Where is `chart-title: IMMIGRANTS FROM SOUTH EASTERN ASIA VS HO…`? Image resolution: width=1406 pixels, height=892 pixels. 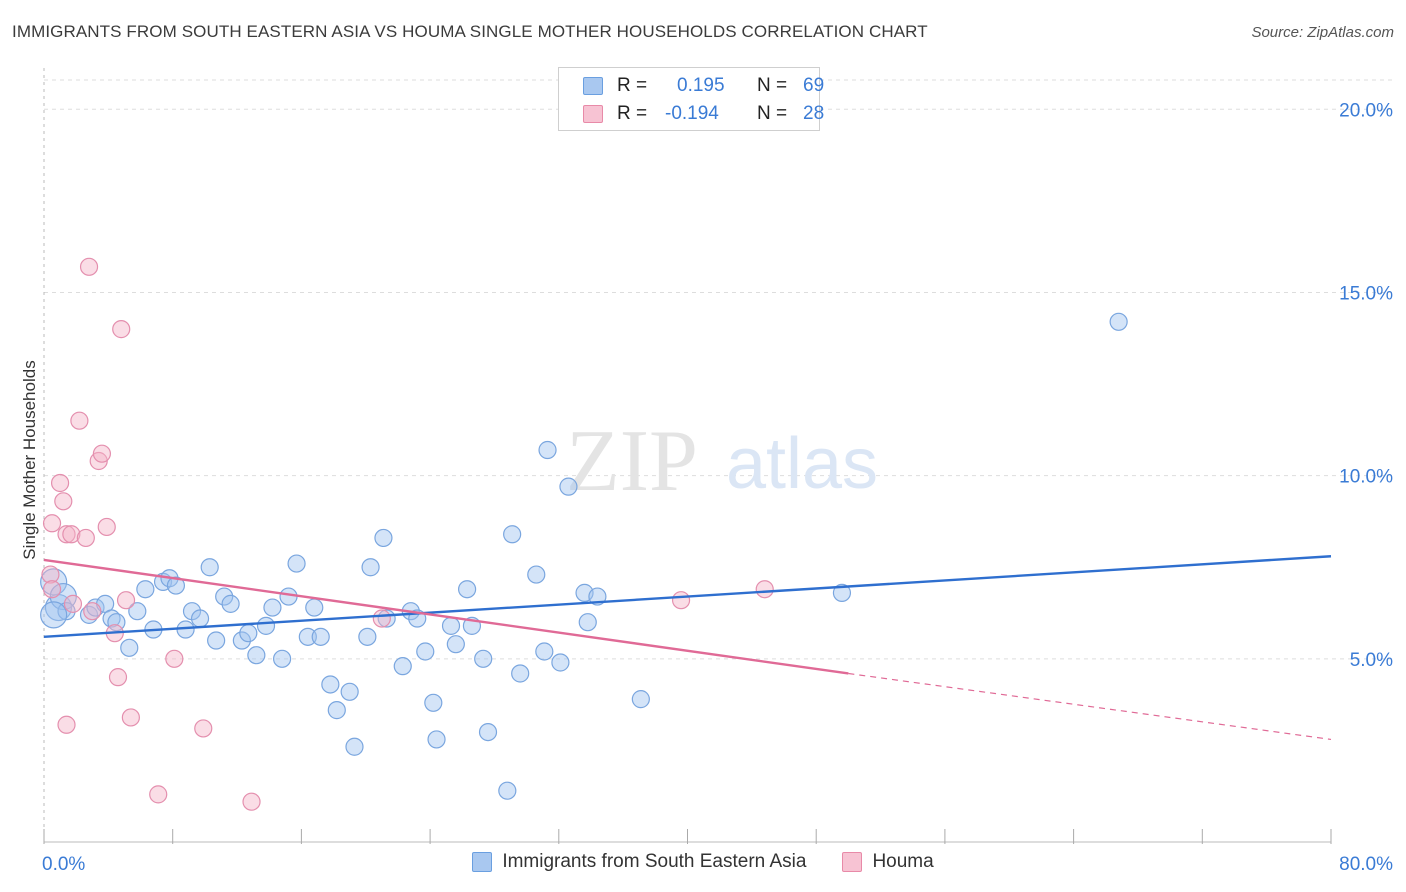
chart-title: IMMIGRANTS FROM SOUTH EASTERN ASIA VS HO… is located at coordinates (470, 31).